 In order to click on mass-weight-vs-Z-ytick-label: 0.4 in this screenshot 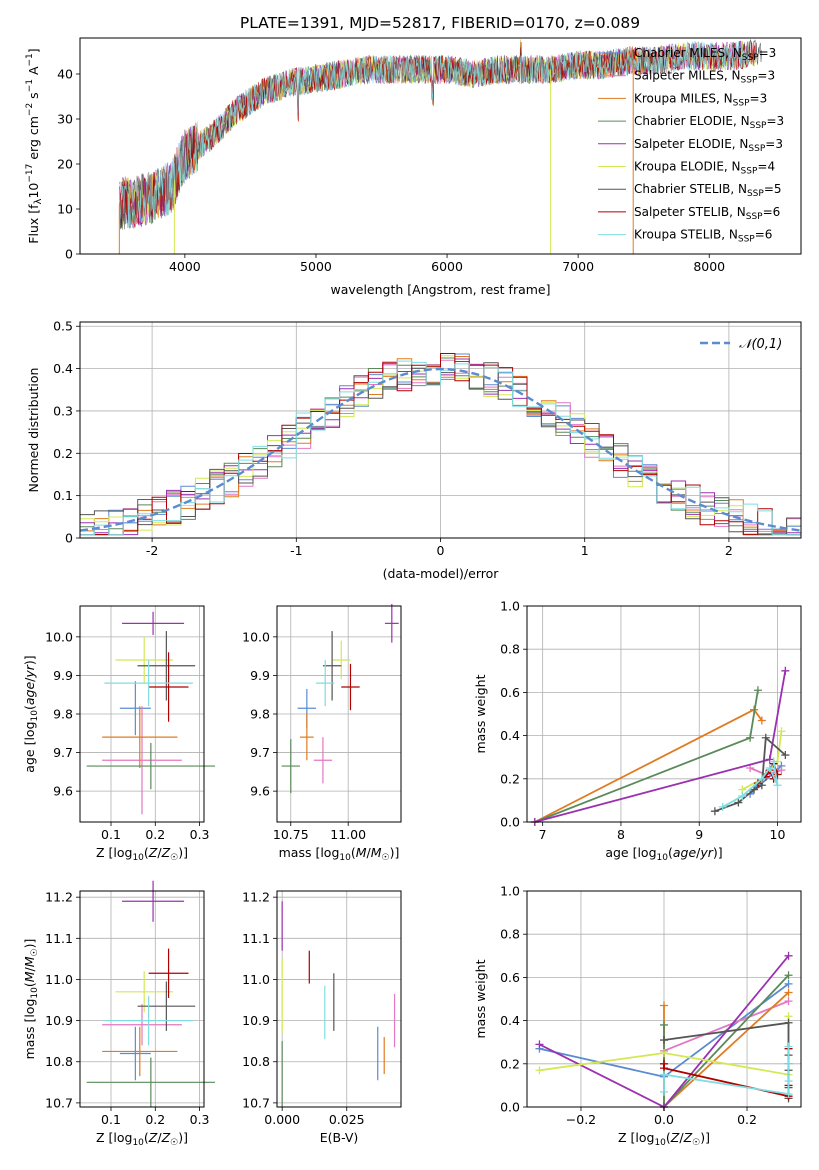, I will do `click(510, 1020)`.